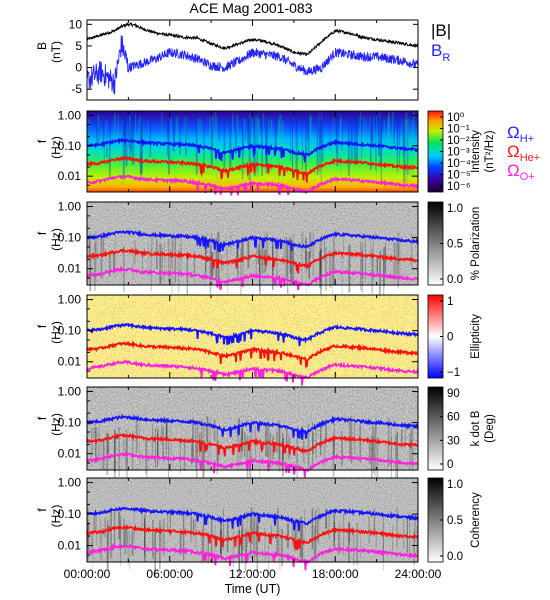 The image size is (550, 600). What do you see at coordinates (523, 153) in the screenshot?
I see `gyro-legend-he: ΩHe+` at bounding box center [523, 153].